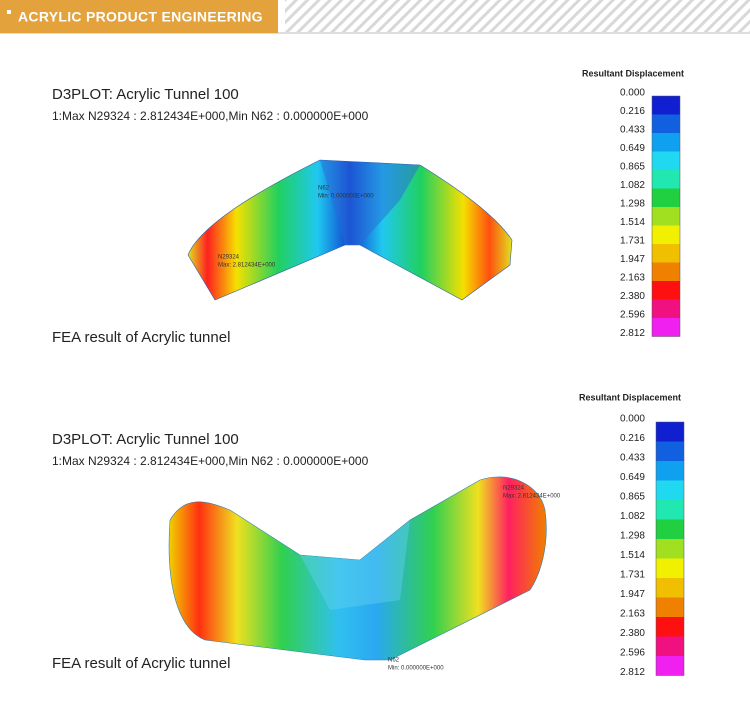 The width and height of the screenshot is (750, 717). Describe the element at coordinates (517, 16) in the screenshot. I see `header-stripes` at that location.